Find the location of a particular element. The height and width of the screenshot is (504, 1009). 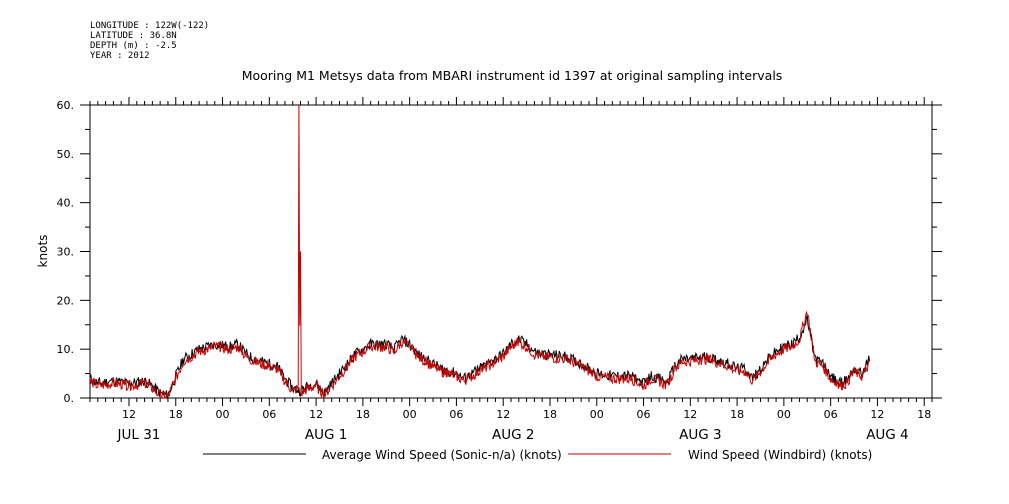

y-axis-label: knots is located at coordinates (43, 251).